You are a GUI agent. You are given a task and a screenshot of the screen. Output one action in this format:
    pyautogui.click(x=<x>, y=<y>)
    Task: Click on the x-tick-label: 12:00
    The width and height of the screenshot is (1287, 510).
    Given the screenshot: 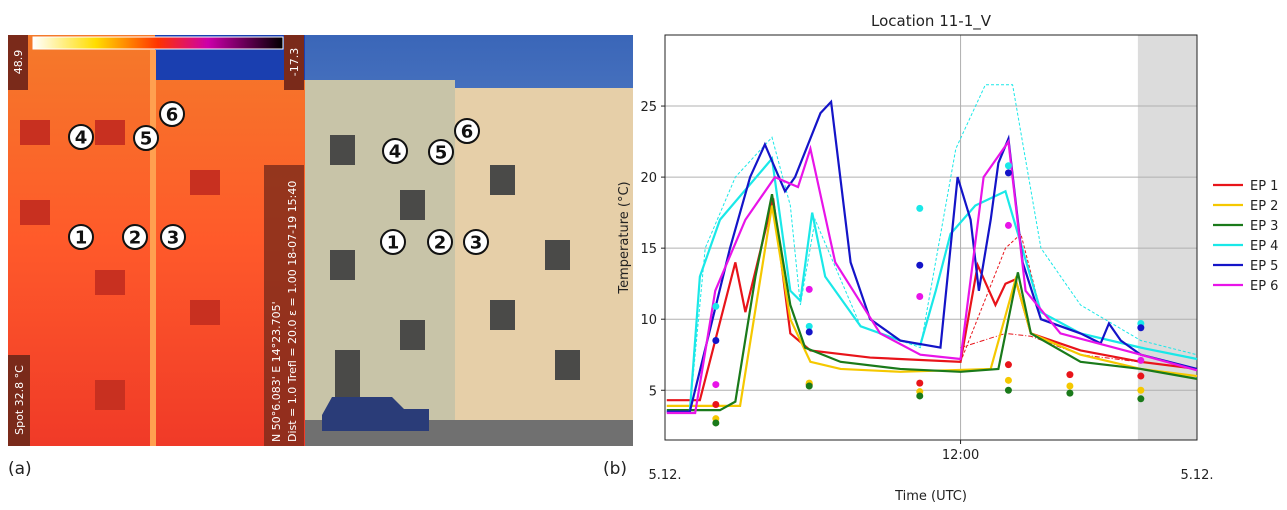 What is the action you would take?
    pyautogui.click(x=960, y=455)
    